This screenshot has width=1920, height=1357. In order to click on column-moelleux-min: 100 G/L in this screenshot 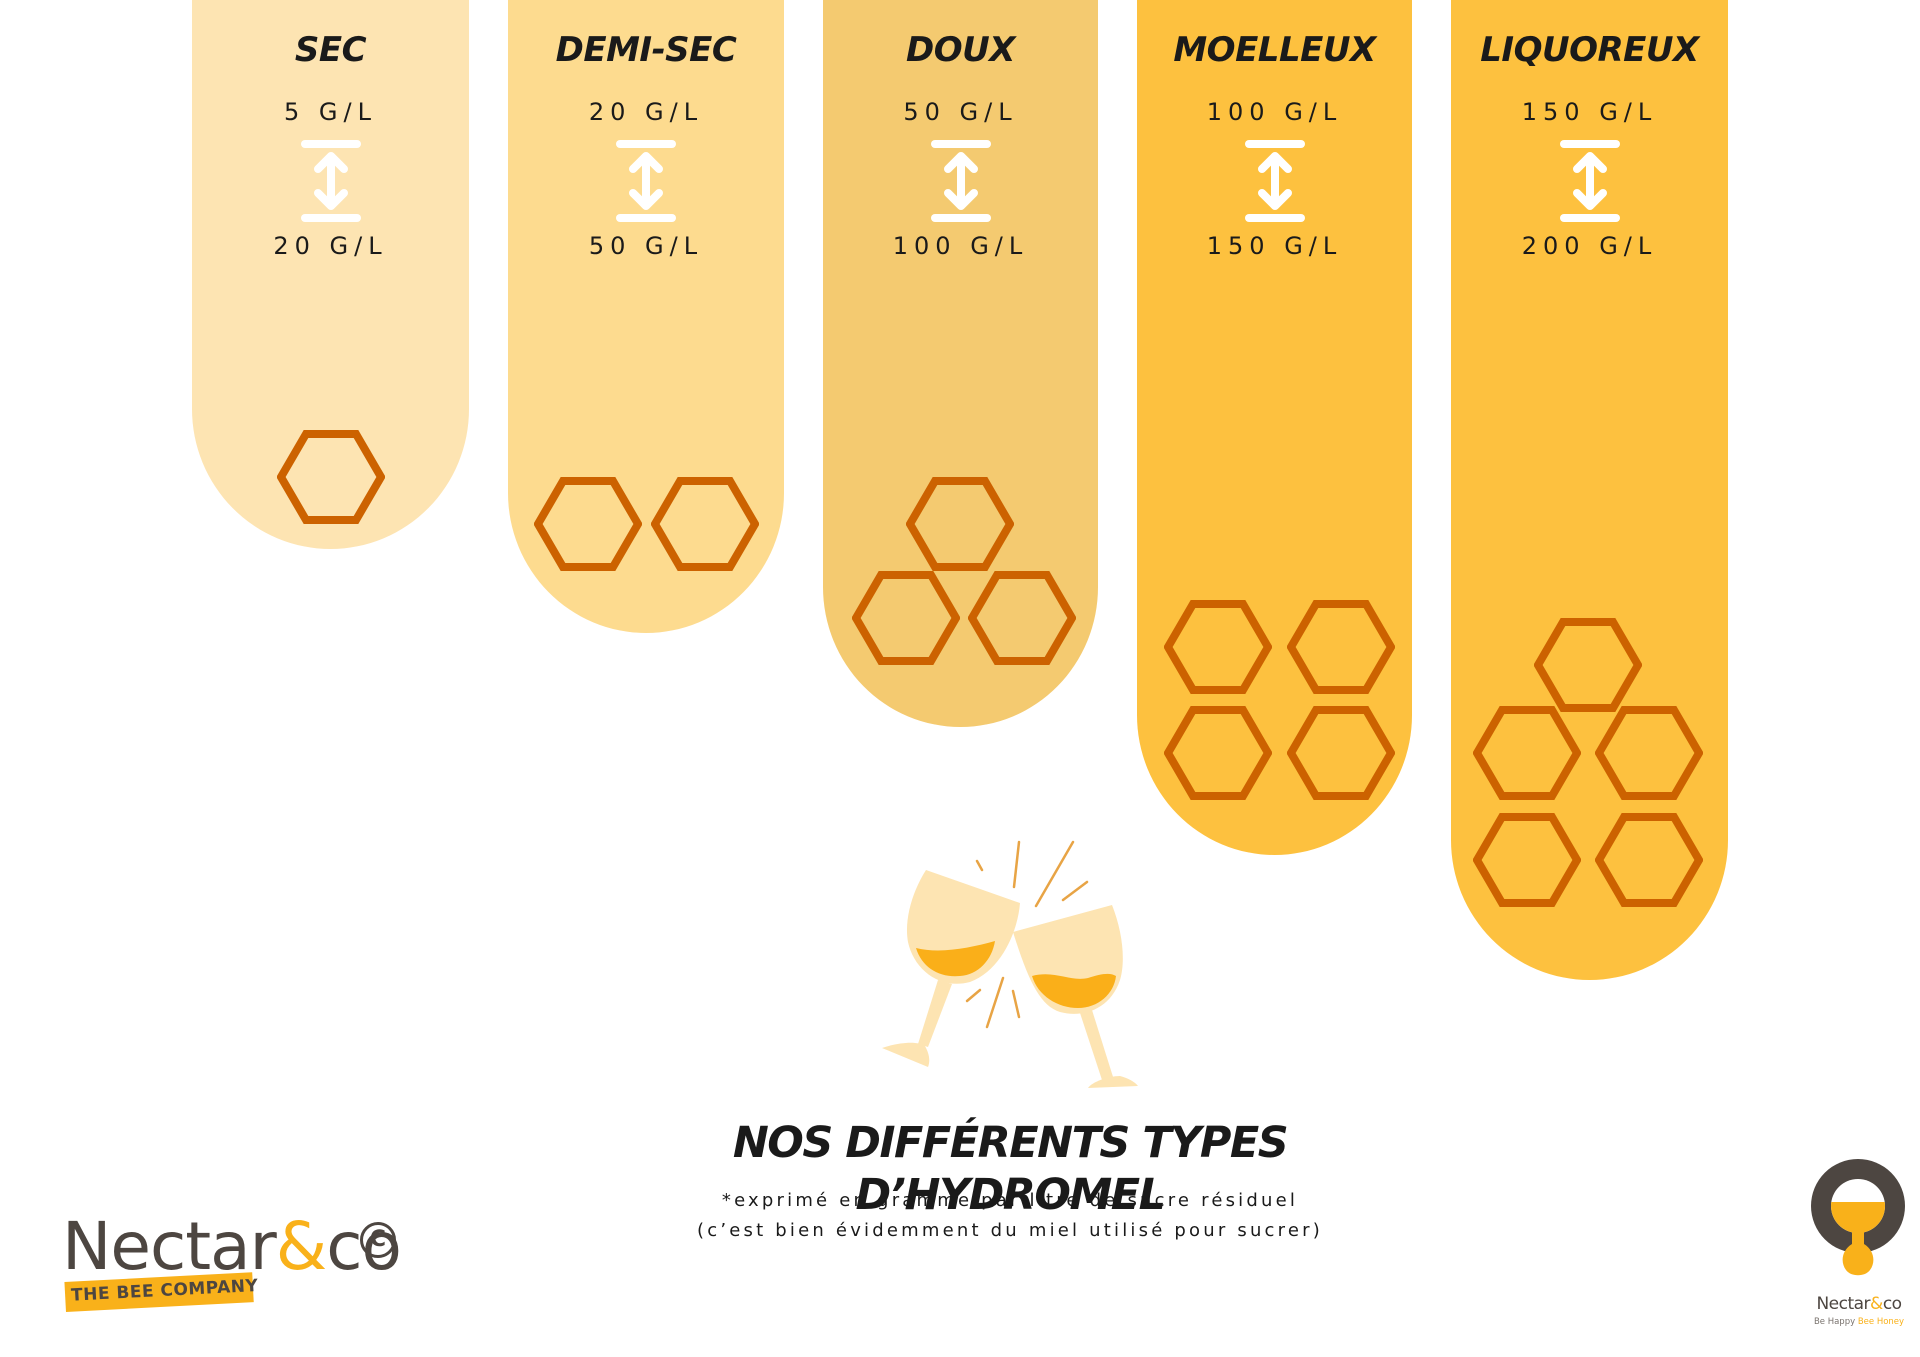, I will do `click(1274, 112)`.